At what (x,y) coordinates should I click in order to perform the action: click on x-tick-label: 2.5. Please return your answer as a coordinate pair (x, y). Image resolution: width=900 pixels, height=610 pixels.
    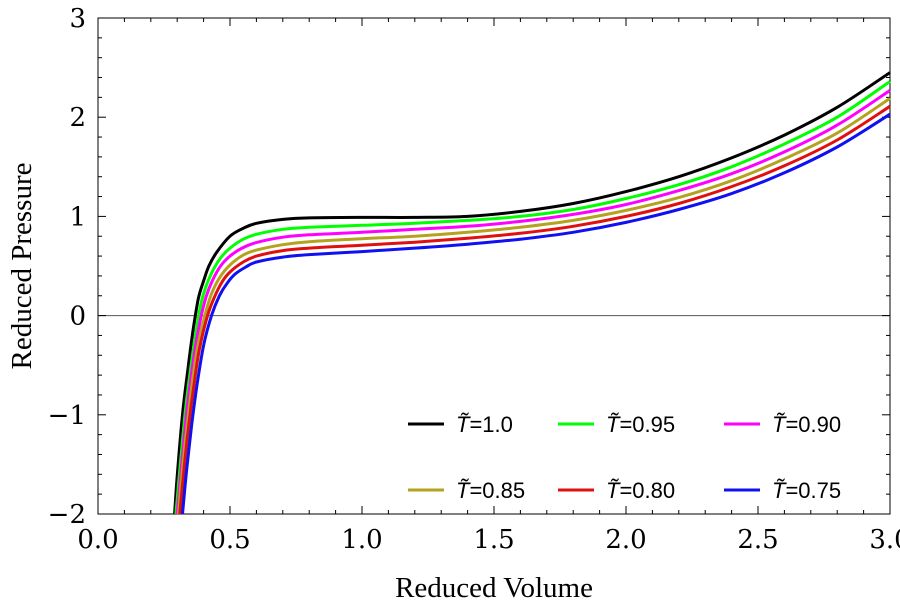
    Looking at the image, I should click on (757, 540).